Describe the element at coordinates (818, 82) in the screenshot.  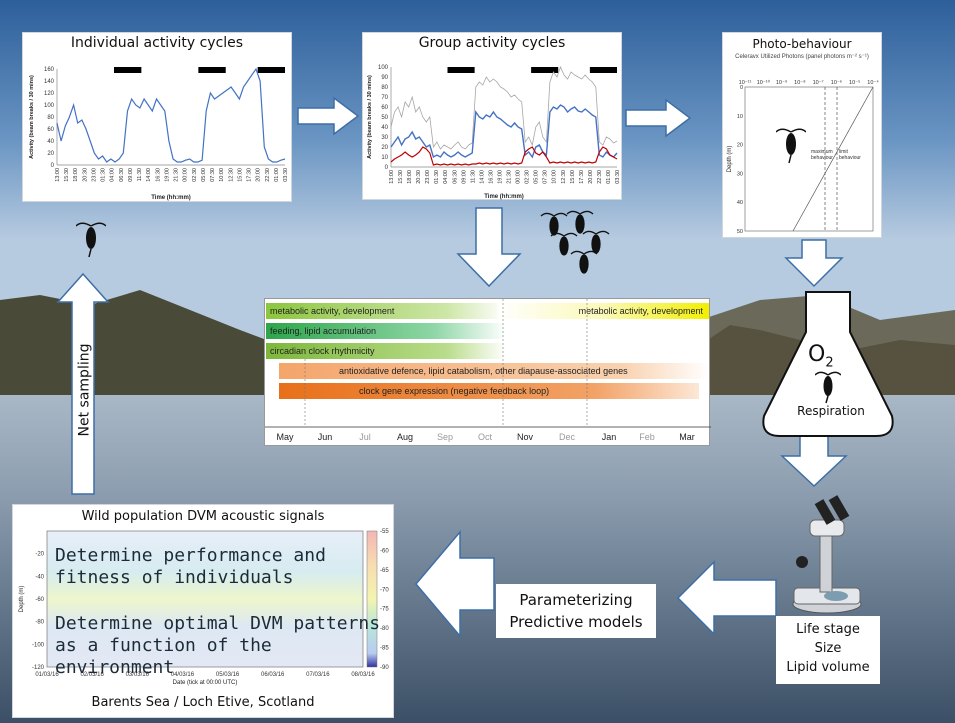
I see `x-tick-label: 10⁻⁷` at that location.